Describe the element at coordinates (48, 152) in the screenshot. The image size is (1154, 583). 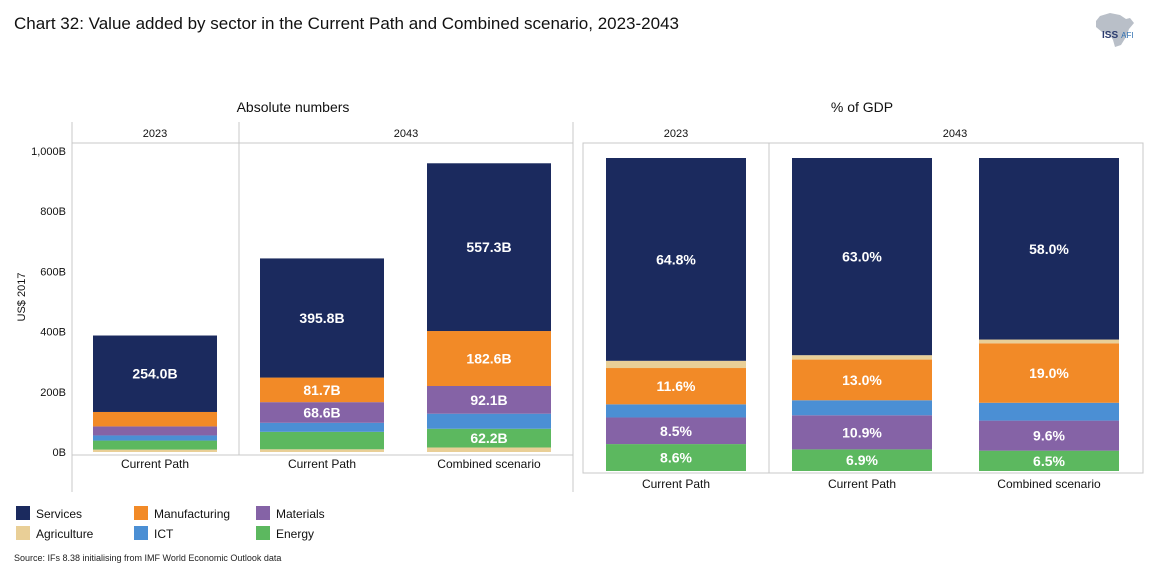
I see `y-tick-label: 1,000B` at that location.